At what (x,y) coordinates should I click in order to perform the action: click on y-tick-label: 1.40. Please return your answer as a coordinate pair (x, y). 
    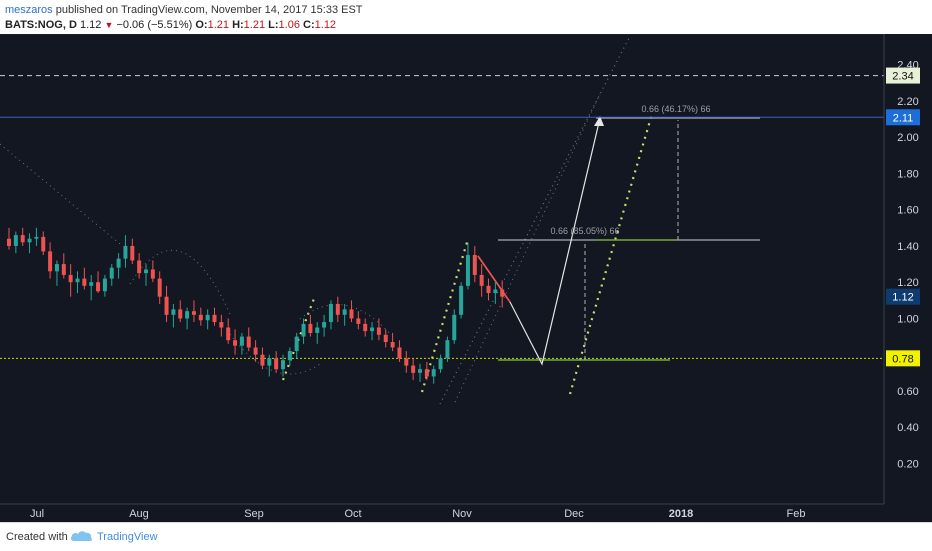
    Looking at the image, I should click on (907, 247).